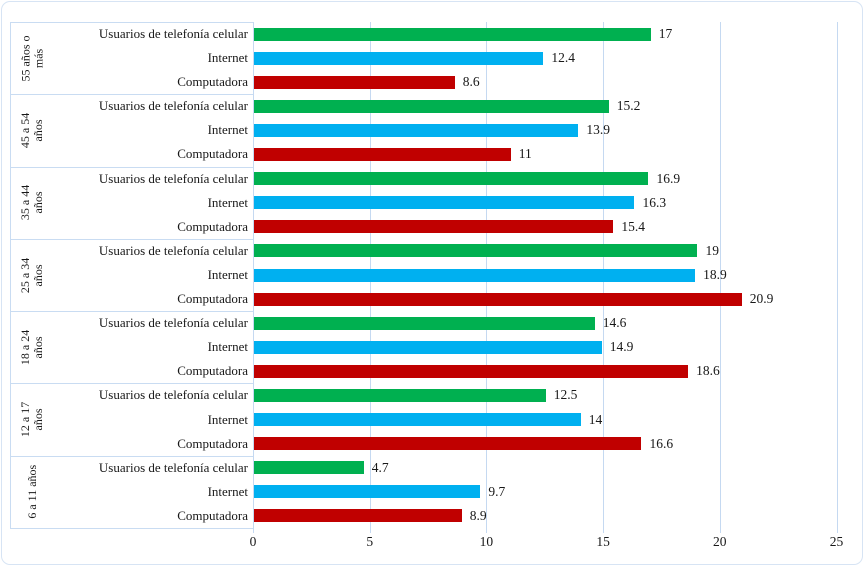  I want to click on x-tick-label: 25, so click(836, 541).